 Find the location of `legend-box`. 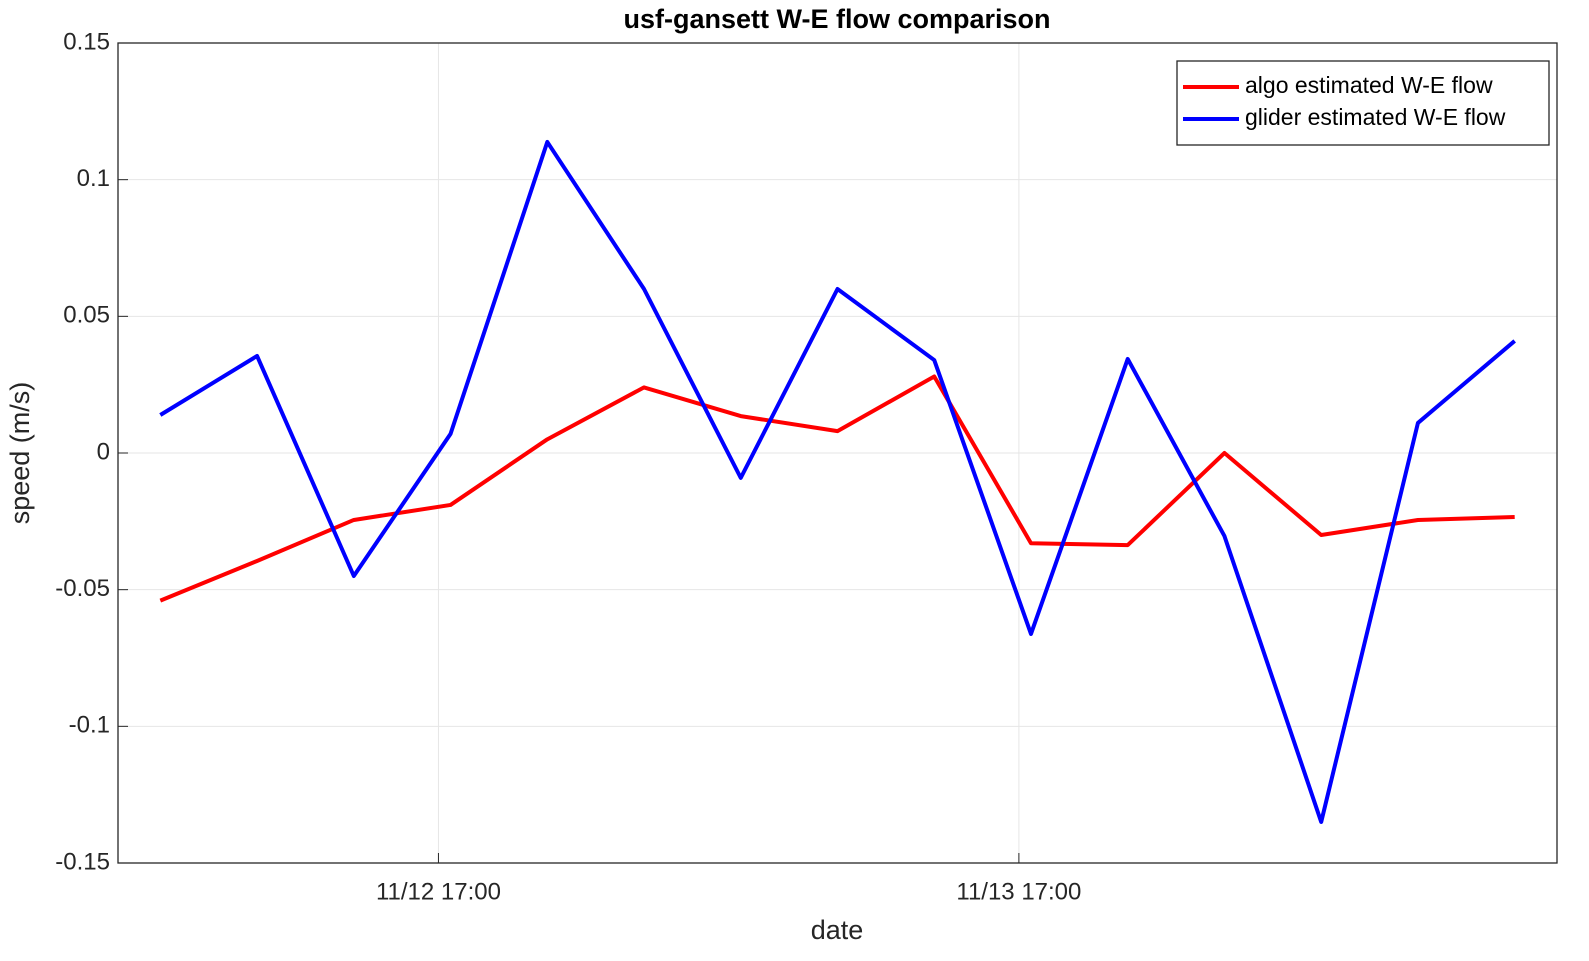

legend-box is located at coordinates (1363, 103).